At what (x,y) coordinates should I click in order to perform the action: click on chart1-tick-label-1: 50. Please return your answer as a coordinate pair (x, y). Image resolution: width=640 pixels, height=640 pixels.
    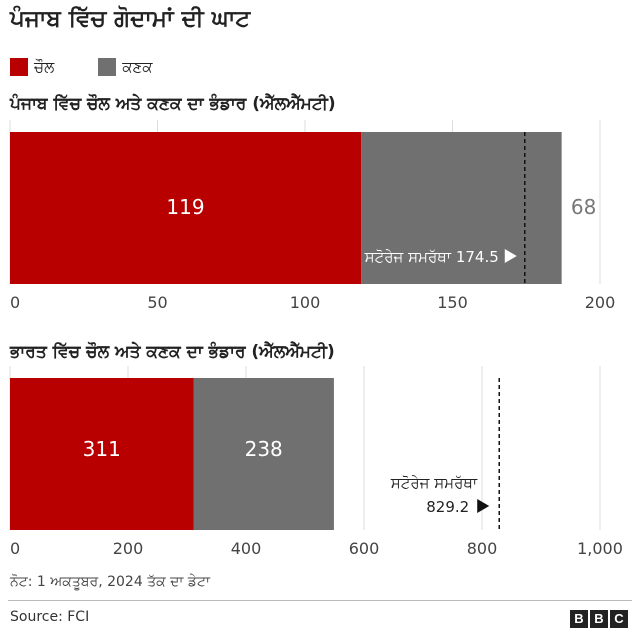
    Looking at the image, I should click on (157, 302).